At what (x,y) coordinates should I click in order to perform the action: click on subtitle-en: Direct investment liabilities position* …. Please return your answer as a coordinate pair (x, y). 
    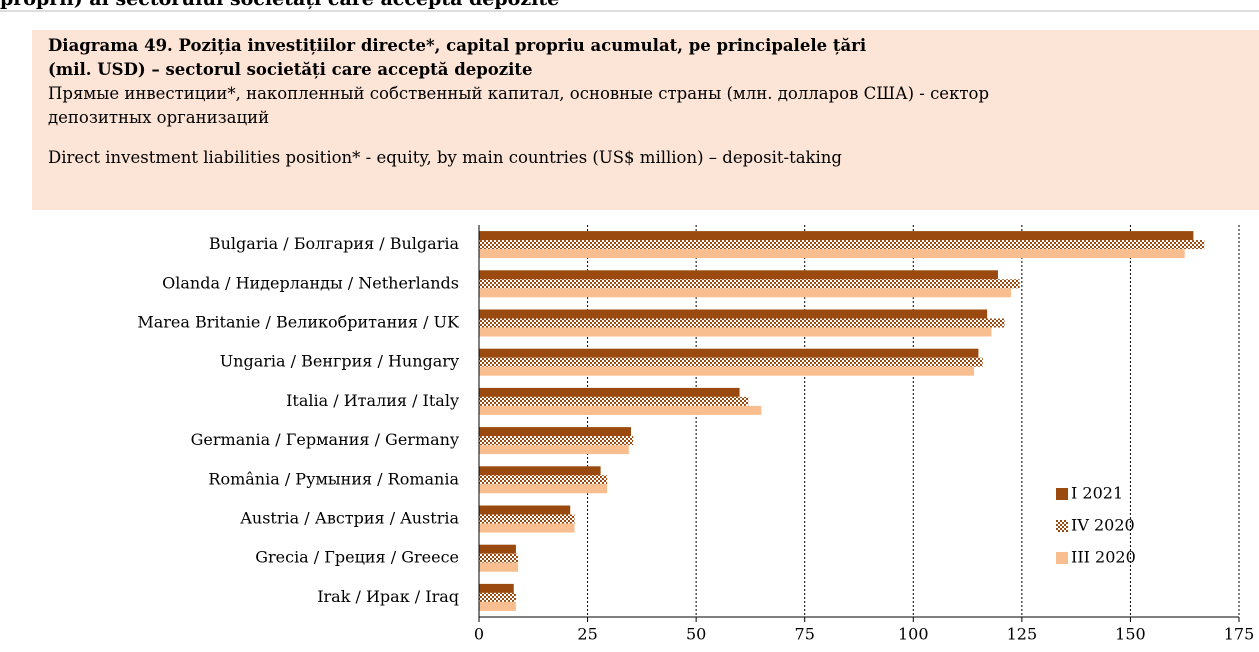
    Looking at the image, I should click on (445, 157).